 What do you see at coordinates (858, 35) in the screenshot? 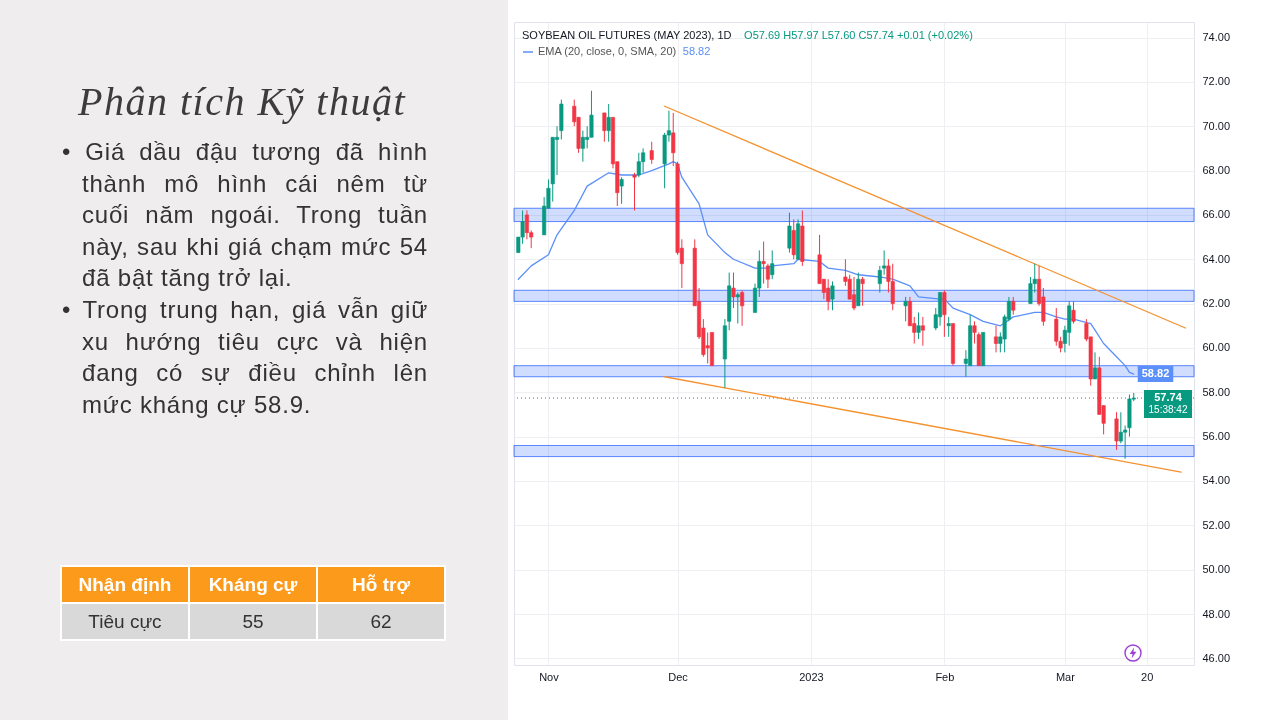
I see `text: O57.69 H57.97 L57.60 C57.74 +0.01 (+0.02%)` at bounding box center [858, 35].